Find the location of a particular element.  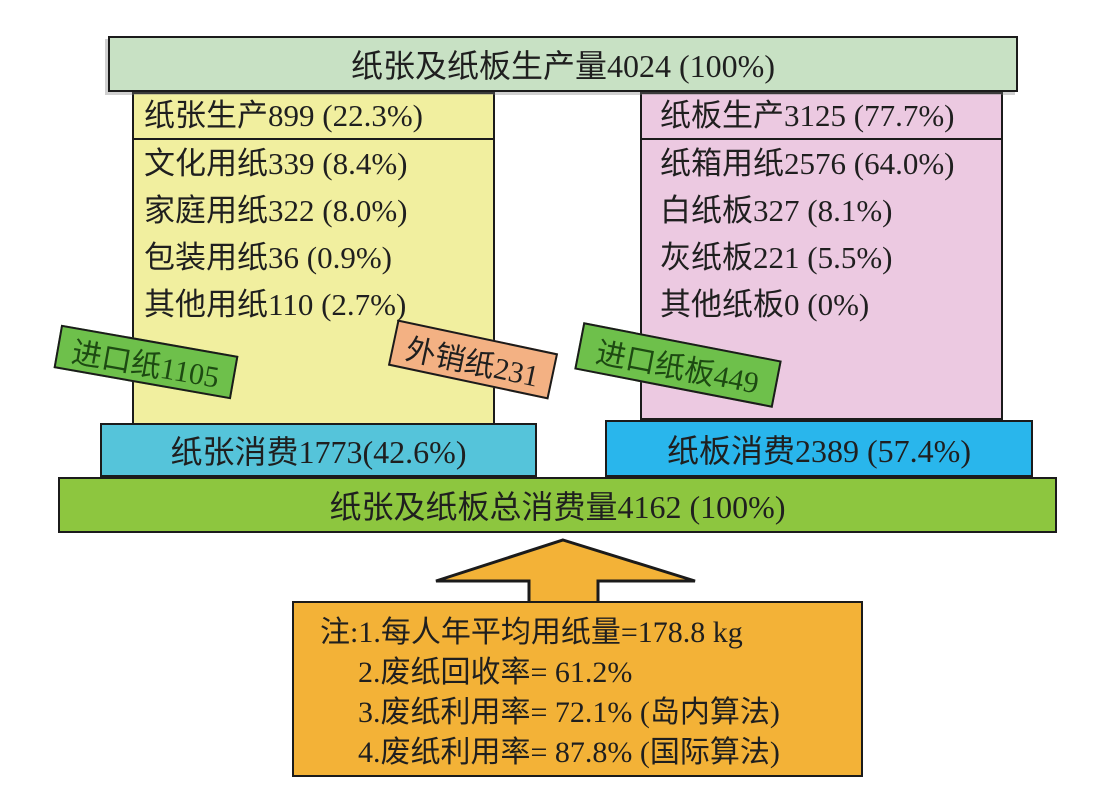

board-item-carton: 纸箱用纸2576 (64.0%) is located at coordinates (807, 163).